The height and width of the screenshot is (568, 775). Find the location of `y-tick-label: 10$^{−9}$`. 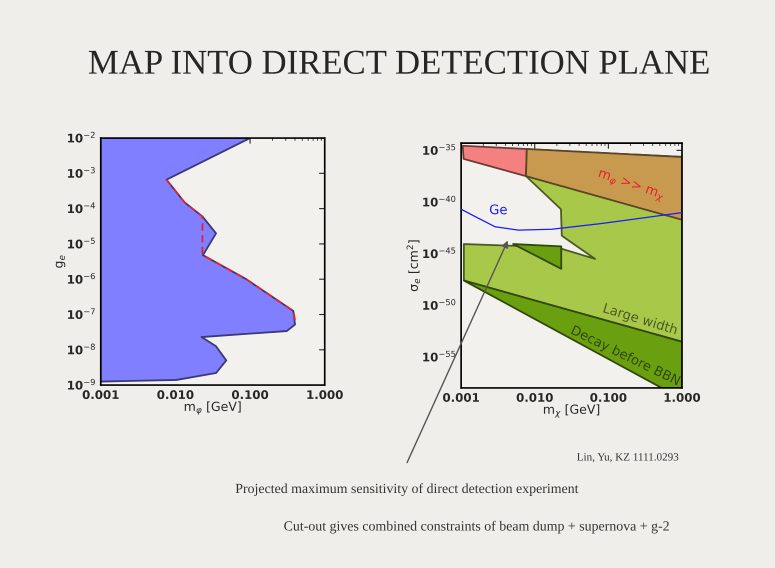

y-tick-label: 10$^{−9}$ is located at coordinates (81, 384).